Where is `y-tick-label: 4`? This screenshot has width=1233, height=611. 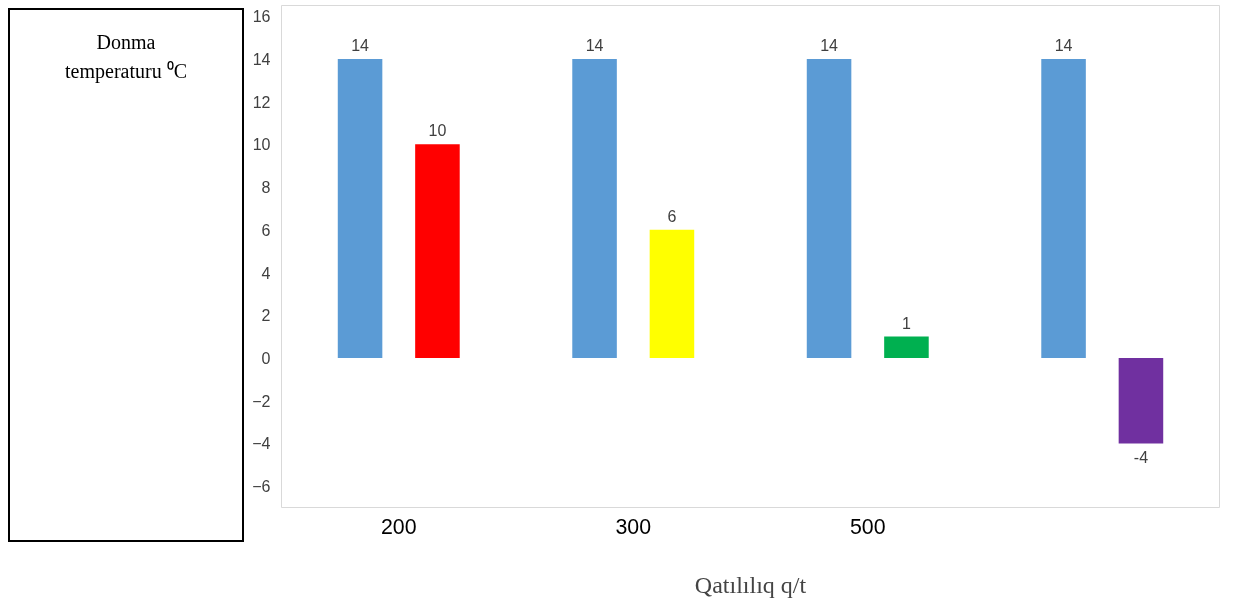 y-tick-label: 4 is located at coordinates (266, 273).